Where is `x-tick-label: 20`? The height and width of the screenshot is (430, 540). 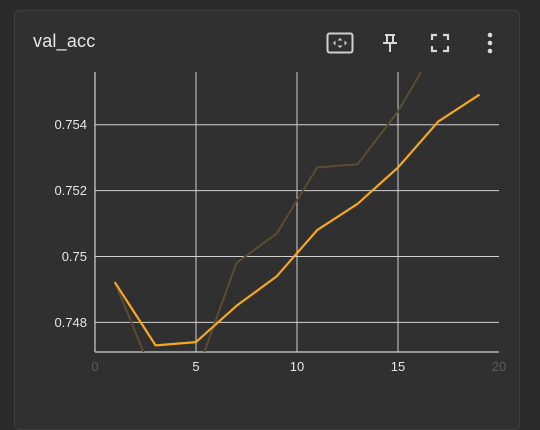
x-tick-label: 20 is located at coordinates (499, 366).